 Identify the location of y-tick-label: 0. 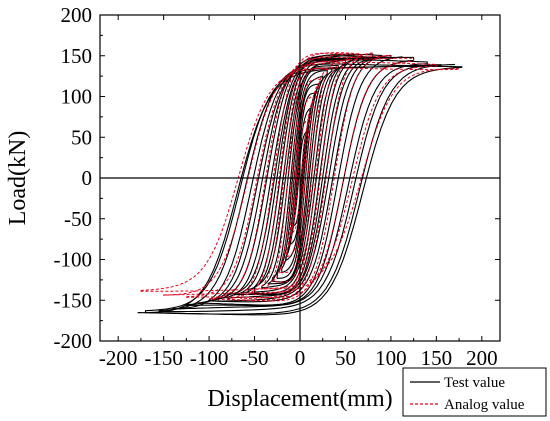
(87, 178).